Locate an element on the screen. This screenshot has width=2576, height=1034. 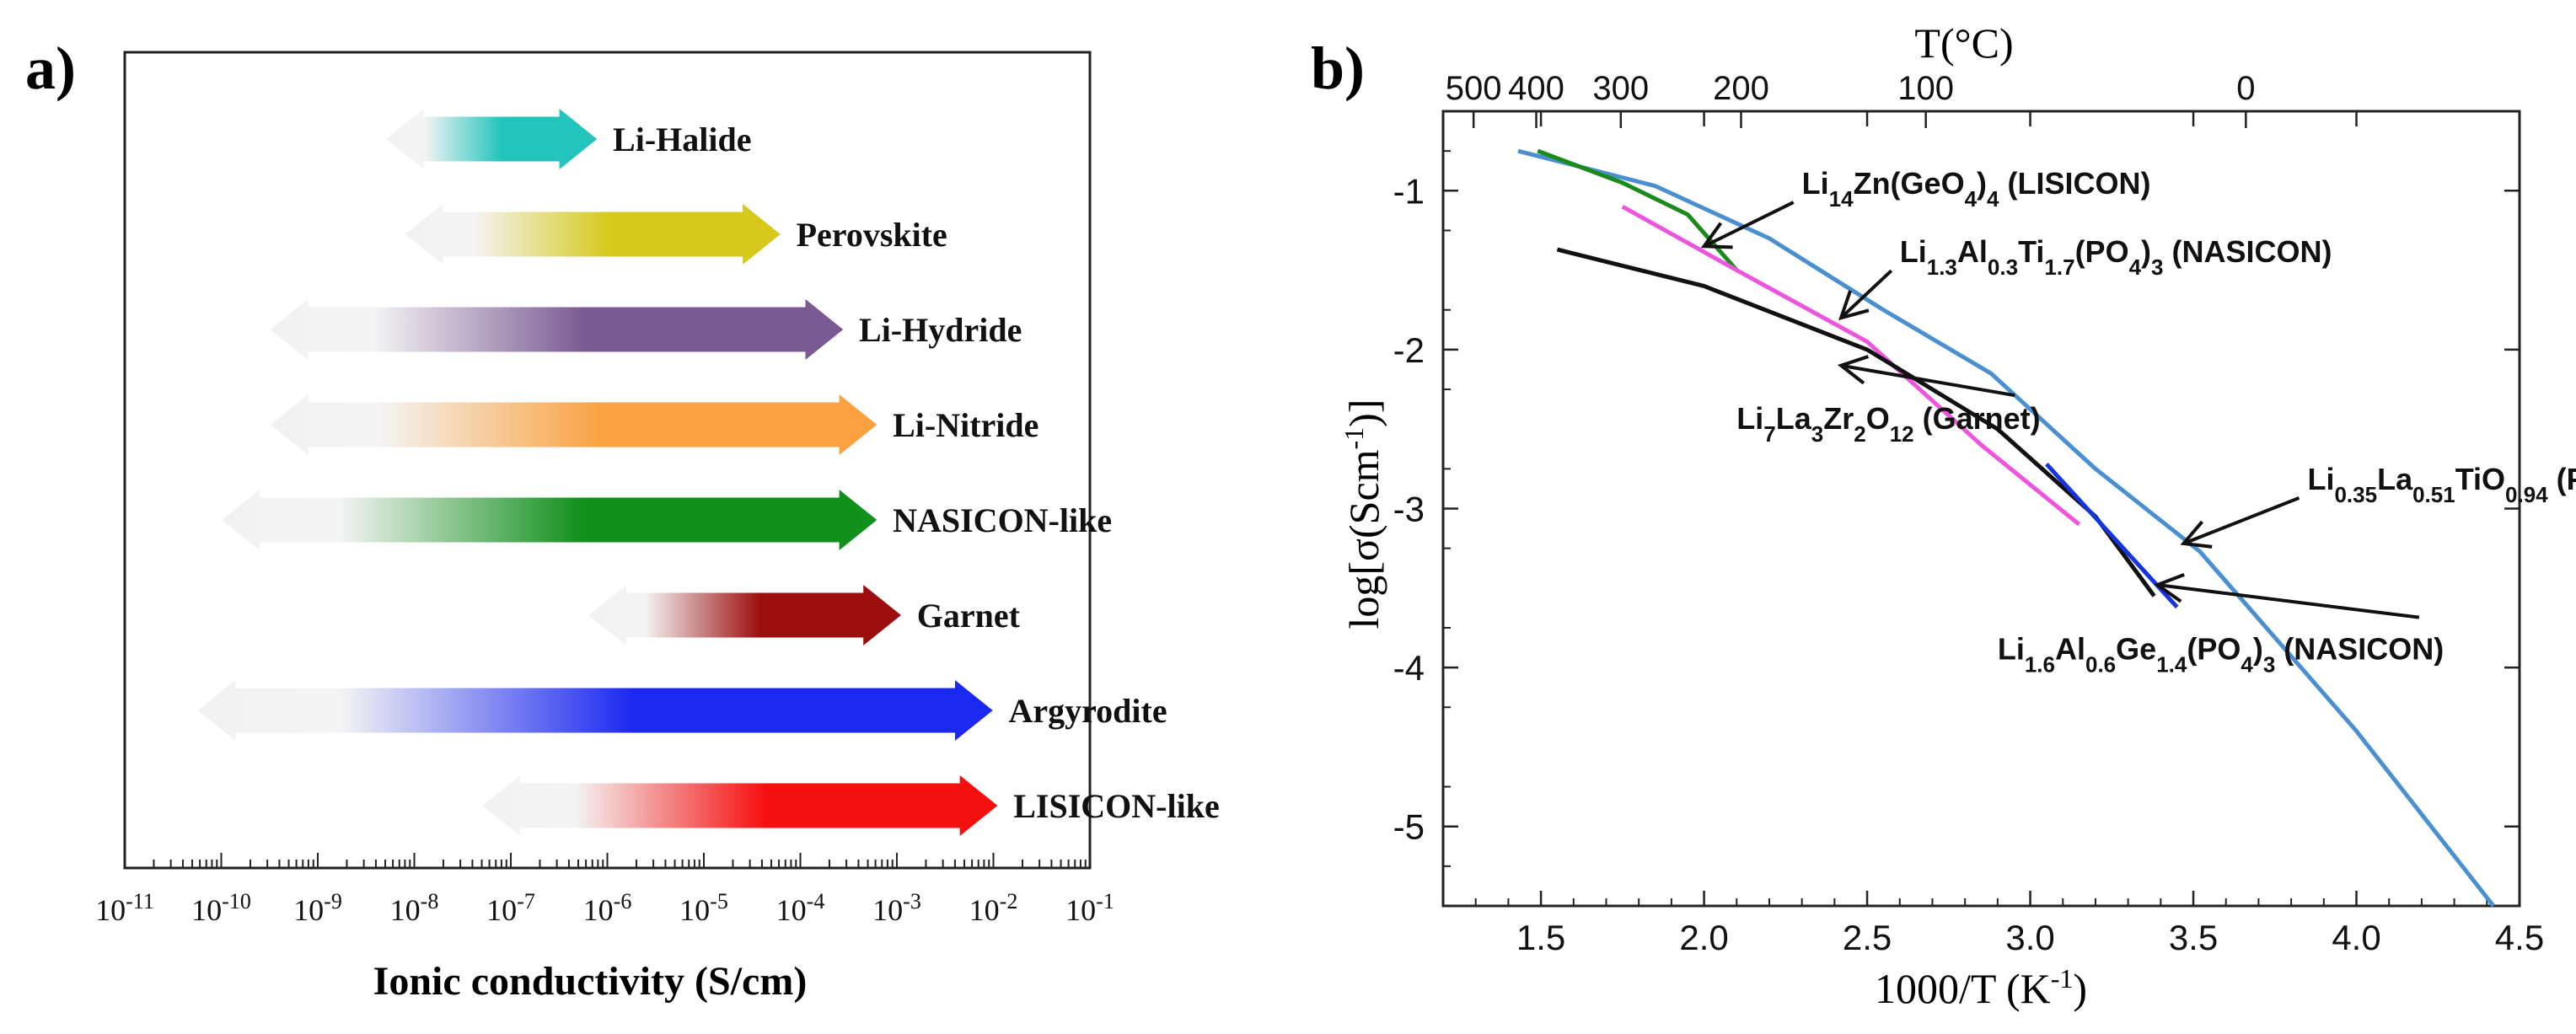
range-label: Garnet is located at coordinates (969, 616).